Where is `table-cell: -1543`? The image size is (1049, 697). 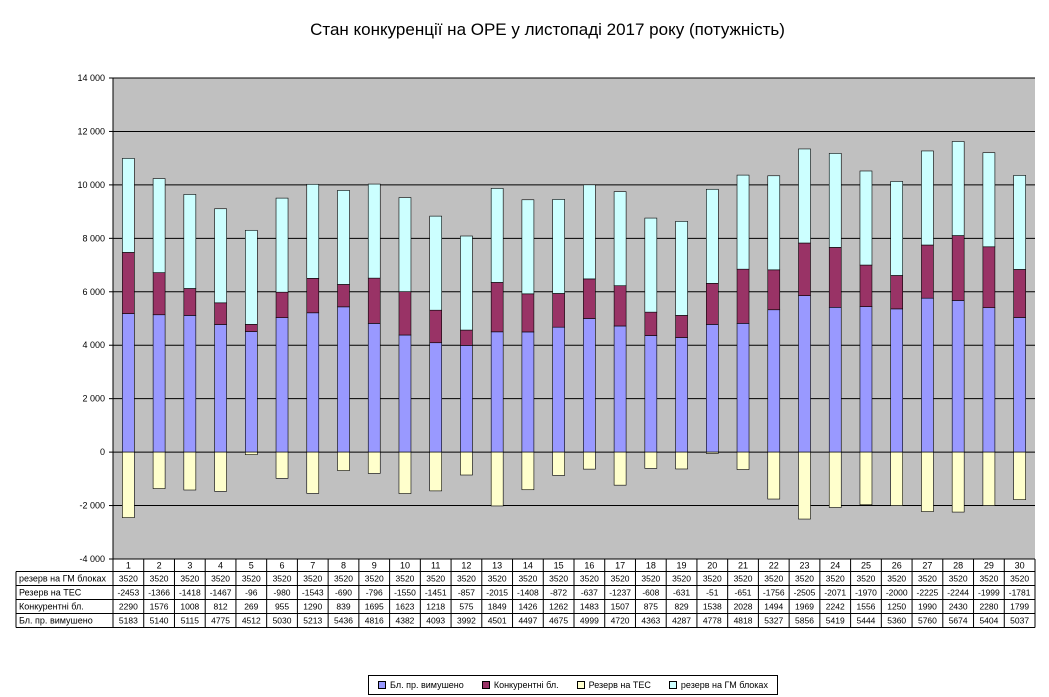 table-cell: -1543 is located at coordinates (313, 593).